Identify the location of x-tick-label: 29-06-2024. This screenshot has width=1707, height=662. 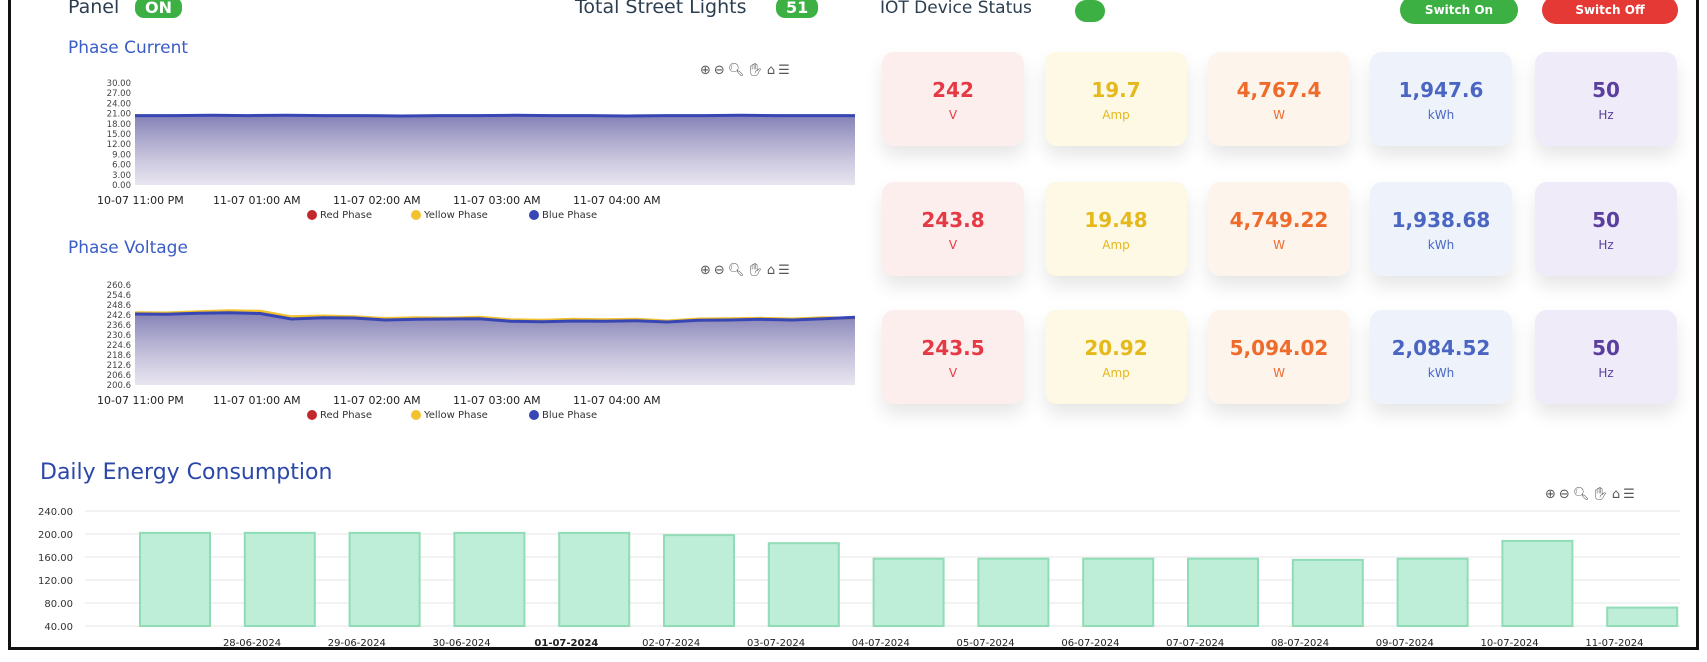
(357, 643).